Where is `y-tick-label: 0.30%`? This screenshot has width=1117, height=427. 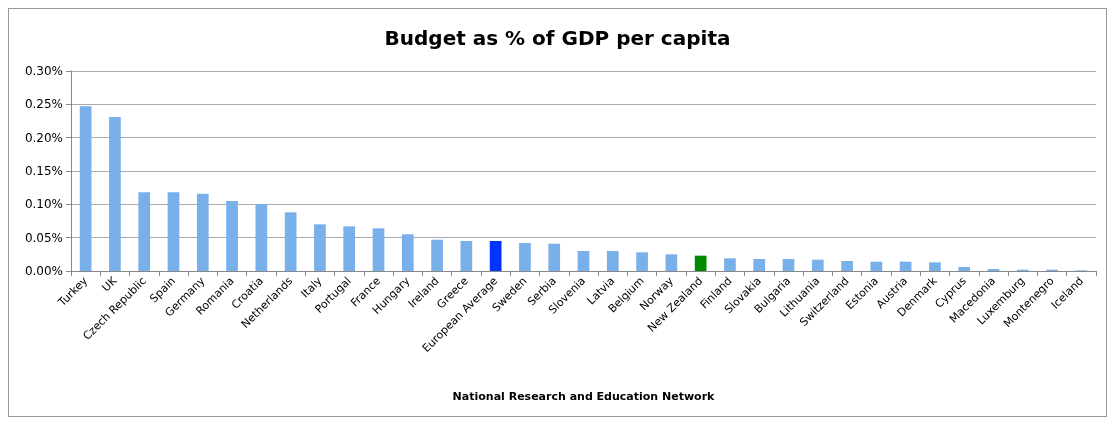 y-tick-label: 0.30% is located at coordinates (43, 71).